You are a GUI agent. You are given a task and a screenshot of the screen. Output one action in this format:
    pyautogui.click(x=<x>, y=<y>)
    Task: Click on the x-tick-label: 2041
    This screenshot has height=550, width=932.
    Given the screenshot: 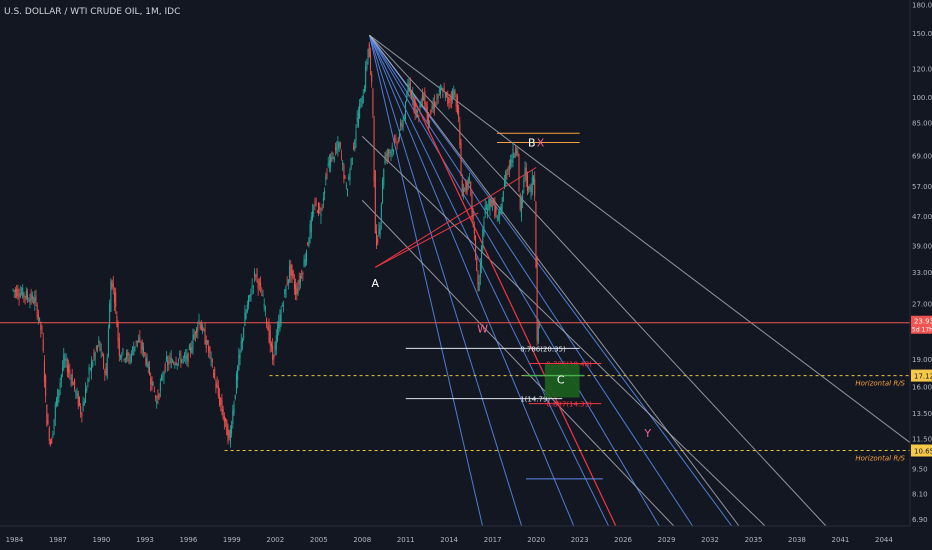 What is the action you would take?
    pyautogui.click(x=841, y=540)
    